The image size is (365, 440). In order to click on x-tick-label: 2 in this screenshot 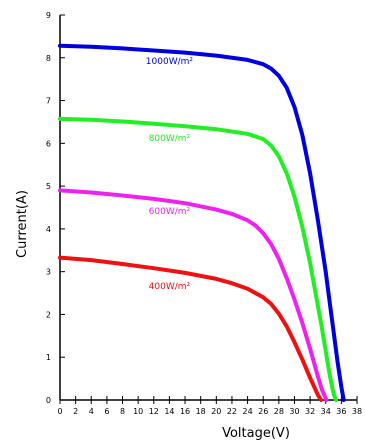, I will do `click(75, 411)`.